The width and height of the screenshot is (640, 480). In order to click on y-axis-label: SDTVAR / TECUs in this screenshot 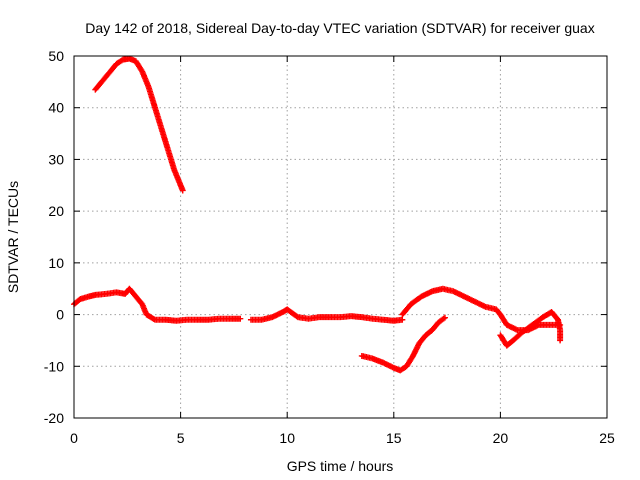, I will do `click(13, 237)`.